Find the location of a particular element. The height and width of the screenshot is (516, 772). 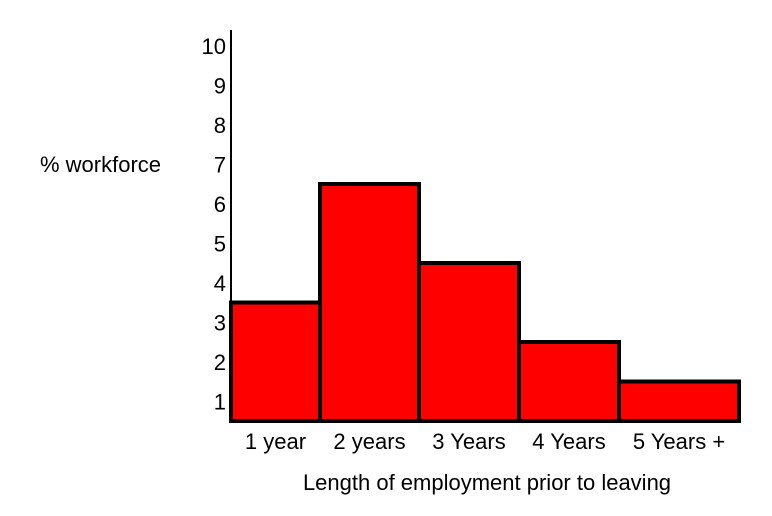

y-tick-label: 8 is located at coordinates (220, 125).